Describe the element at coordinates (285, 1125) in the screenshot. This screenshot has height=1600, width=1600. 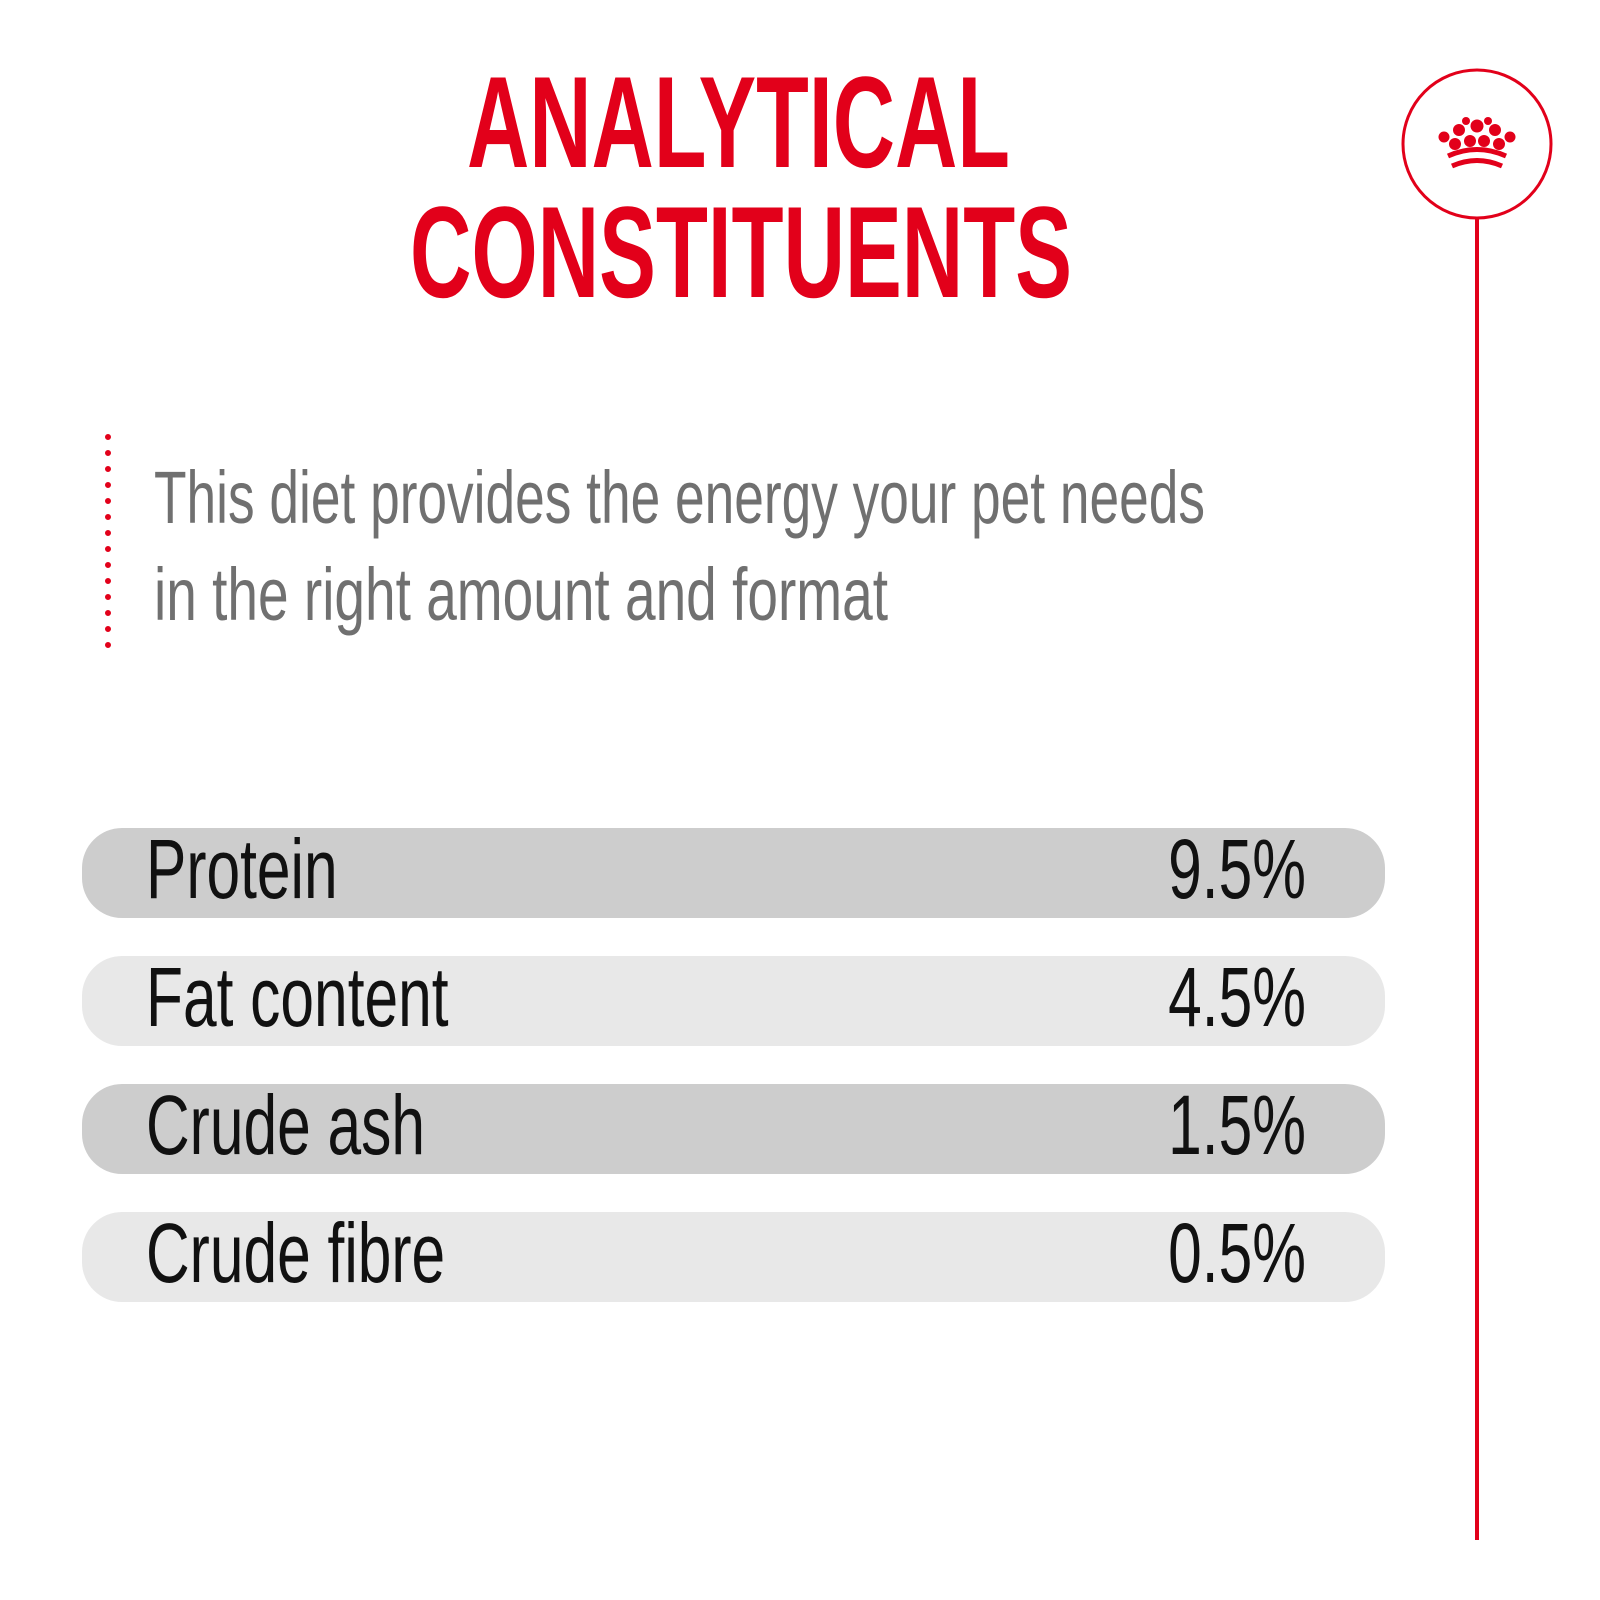
I see `row-label: Crude ash` at that location.